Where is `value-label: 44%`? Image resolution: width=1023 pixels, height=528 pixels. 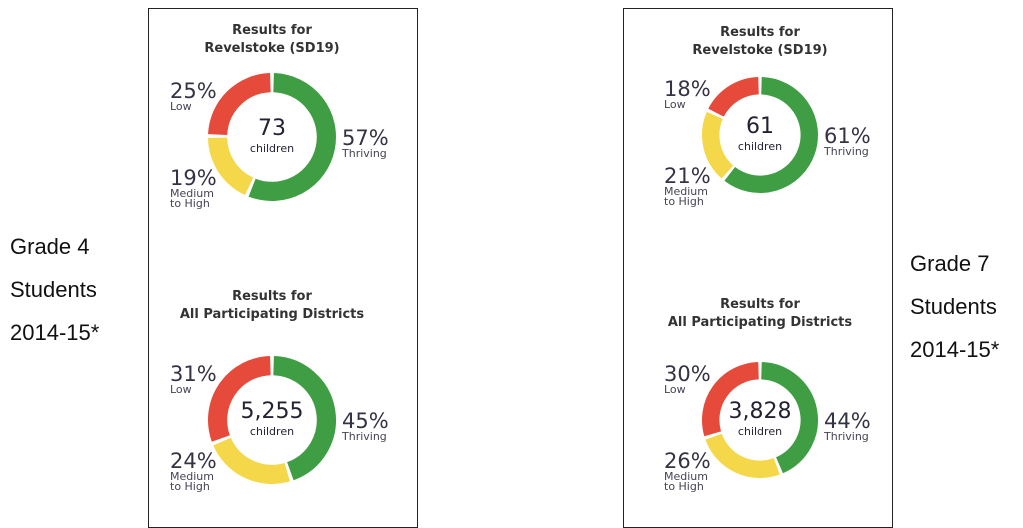 value-label: 44% is located at coordinates (847, 421).